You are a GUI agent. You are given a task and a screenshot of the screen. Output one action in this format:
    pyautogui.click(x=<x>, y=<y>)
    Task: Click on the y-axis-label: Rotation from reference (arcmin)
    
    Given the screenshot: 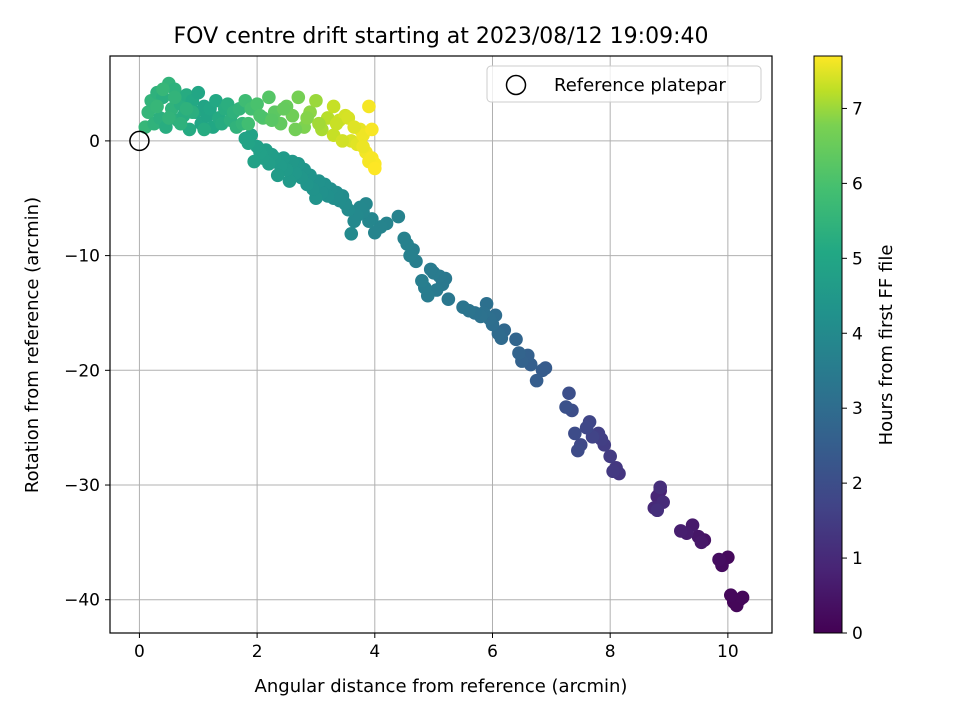 What is the action you would take?
    pyautogui.click(x=32, y=345)
    